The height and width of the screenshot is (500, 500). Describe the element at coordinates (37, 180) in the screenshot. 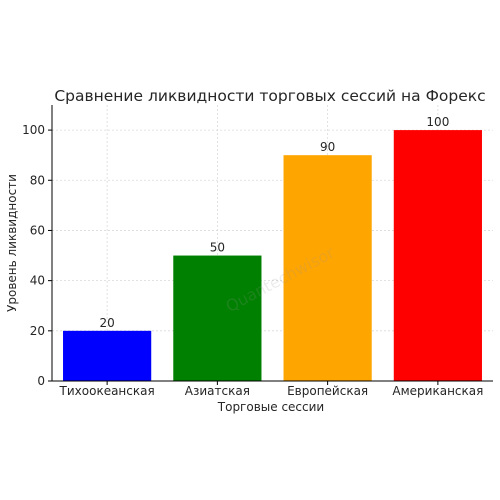

I see `y-tick-label: 80` at that location.